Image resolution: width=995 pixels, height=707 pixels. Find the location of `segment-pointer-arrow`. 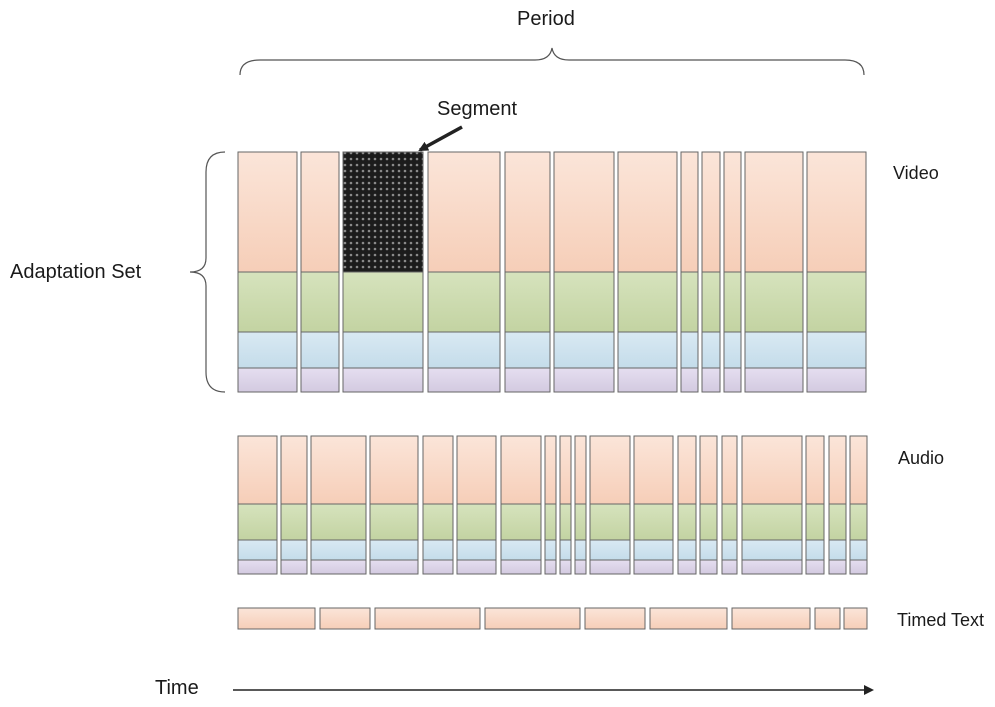

segment-pointer-arrow is located at coordinates (440, 138).